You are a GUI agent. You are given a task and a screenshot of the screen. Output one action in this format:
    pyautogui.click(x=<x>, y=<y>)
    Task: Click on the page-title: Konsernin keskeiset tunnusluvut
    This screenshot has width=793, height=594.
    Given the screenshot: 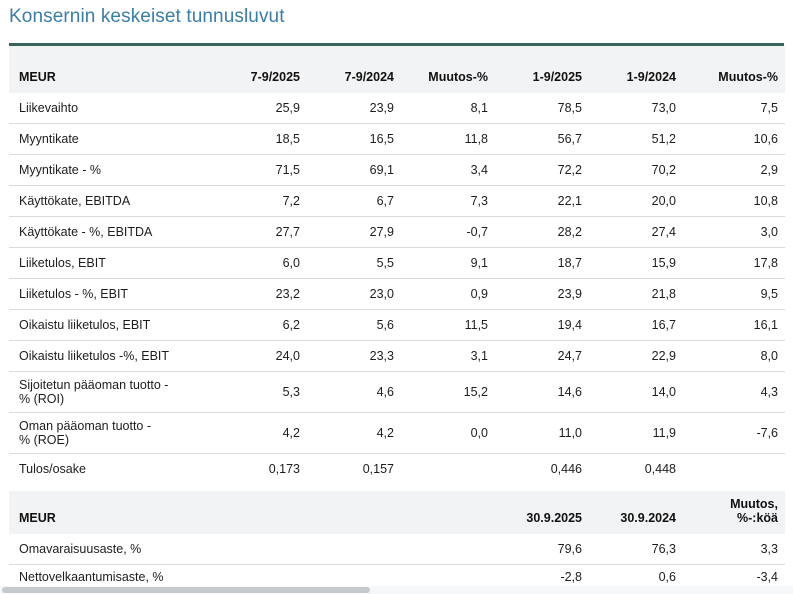 What is the action you would take?
    pyautogui.click(x=147, y=16)
    